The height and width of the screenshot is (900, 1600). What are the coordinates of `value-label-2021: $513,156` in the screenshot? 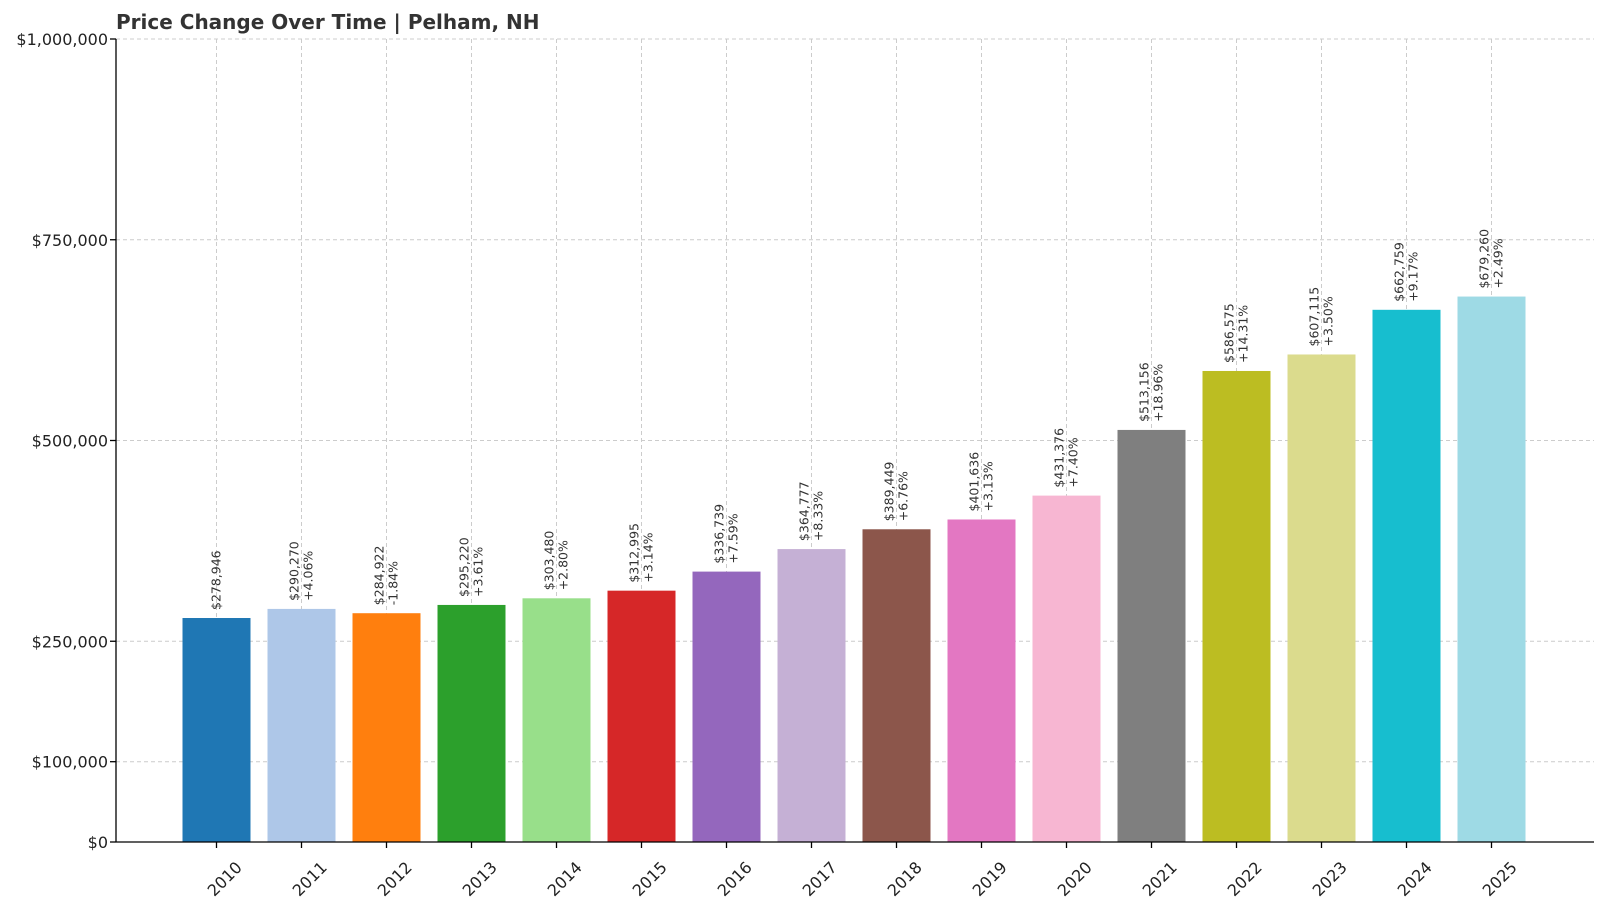 It's located at (1144, 392).